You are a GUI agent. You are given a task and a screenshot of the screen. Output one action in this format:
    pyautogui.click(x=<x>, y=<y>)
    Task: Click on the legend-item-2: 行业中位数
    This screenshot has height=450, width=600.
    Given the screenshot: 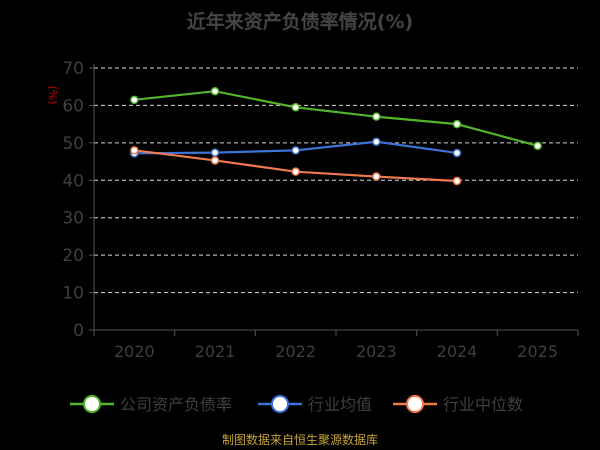 What is the action you would take?
    pyautogui.click(x=458, y=404)
    